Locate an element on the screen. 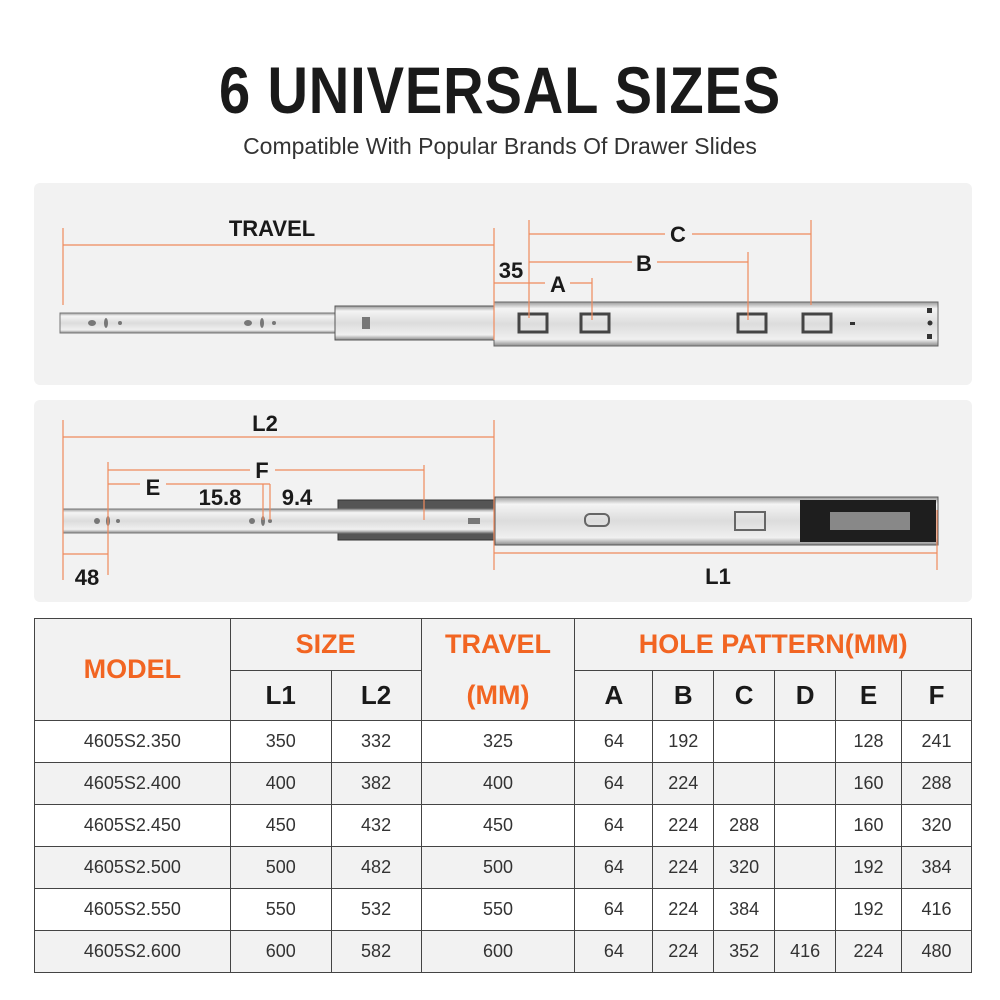  table-row: 4605S2.400 400 382 400 64 224 160 288 is located at coordinates (503, 783).